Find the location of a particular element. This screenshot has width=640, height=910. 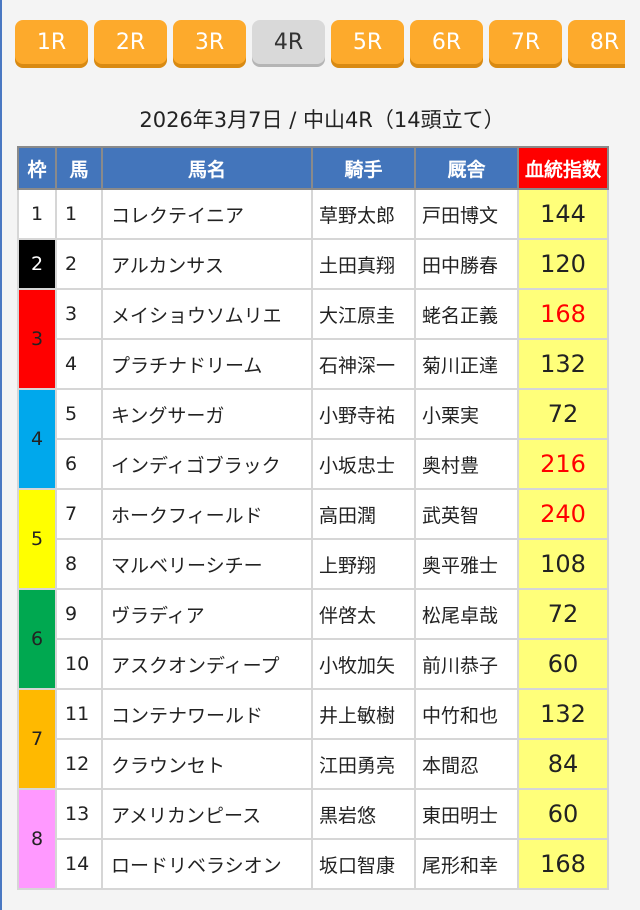

horse-number: 9 is located at coordinates (79, 614).